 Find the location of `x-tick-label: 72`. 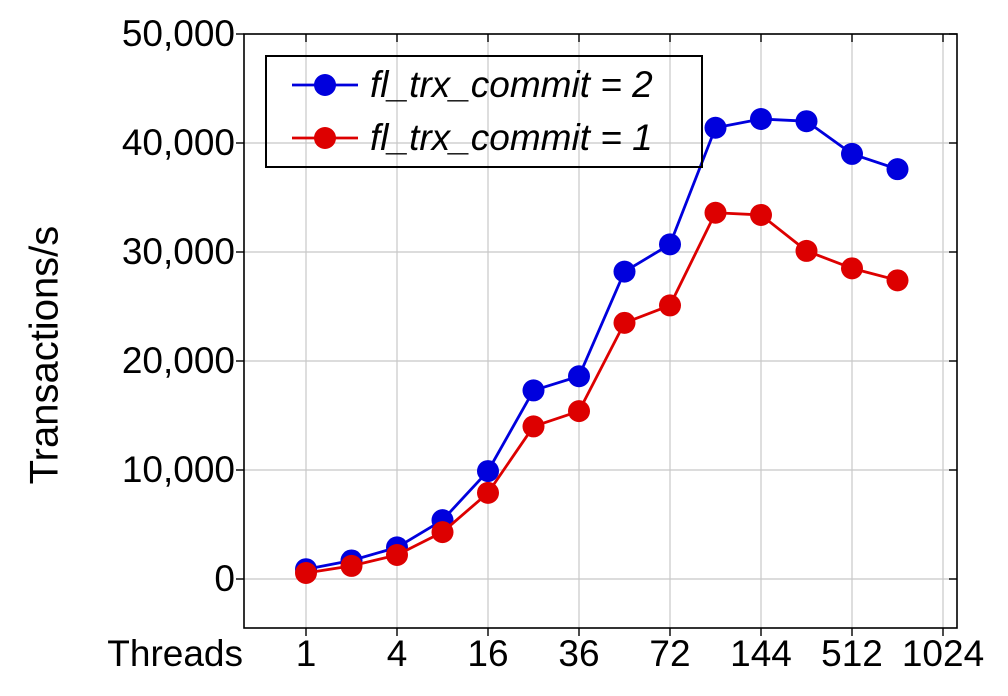

x-tick-label: 72 is located at coordinates (670, 653).